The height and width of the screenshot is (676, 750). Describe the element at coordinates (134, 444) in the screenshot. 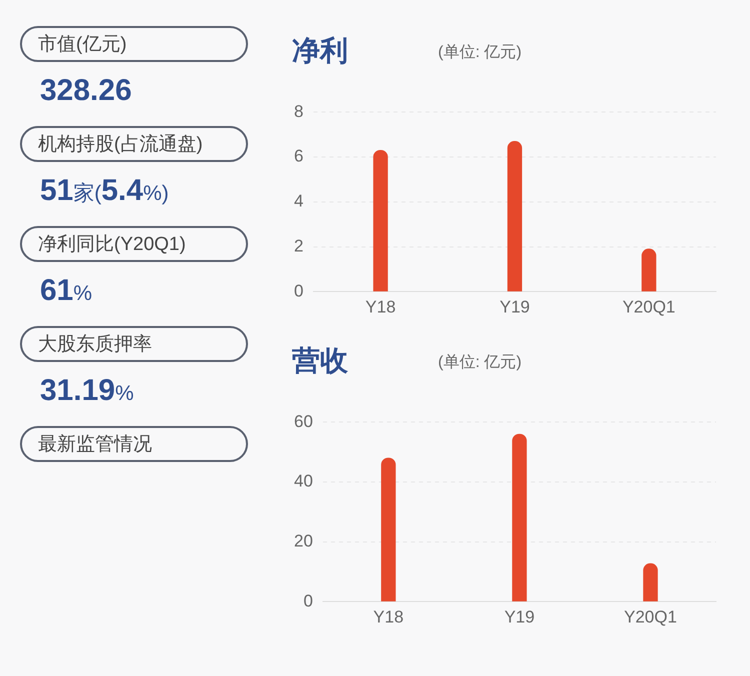

I see `text: 最新监管情况` at that location.